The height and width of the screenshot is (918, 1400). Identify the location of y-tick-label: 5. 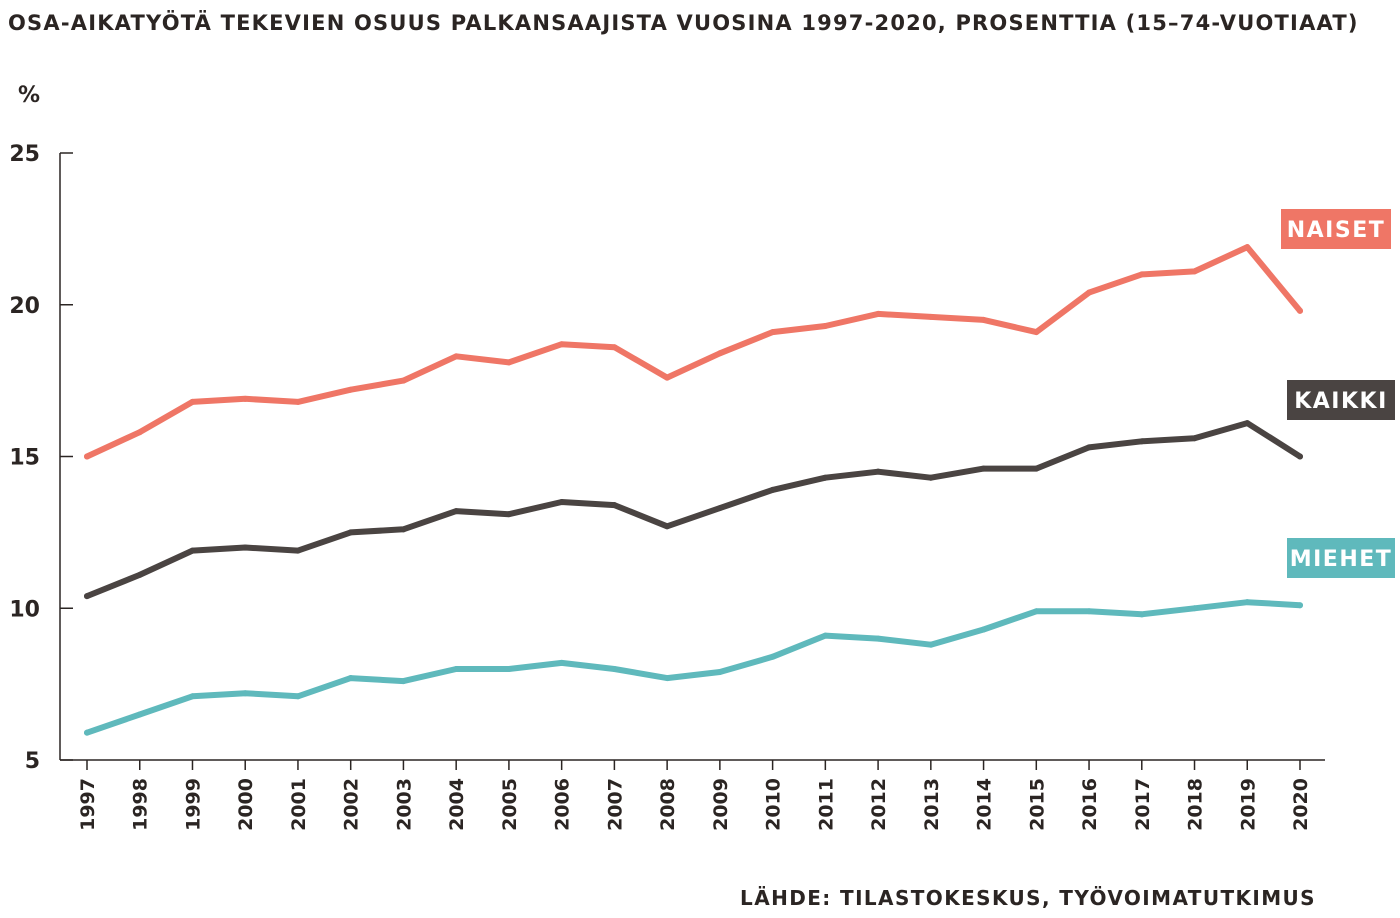
(32, 761).